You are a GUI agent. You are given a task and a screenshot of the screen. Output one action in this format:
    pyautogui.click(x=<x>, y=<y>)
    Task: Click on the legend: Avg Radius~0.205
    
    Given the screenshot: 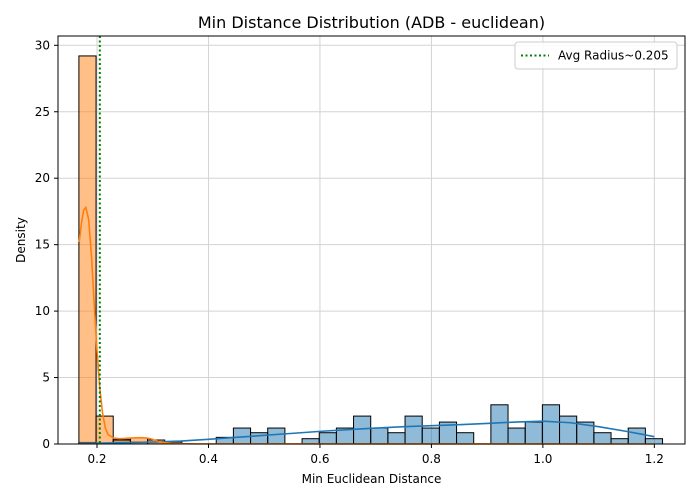 What is the action you would take?
    pyautogui.click(x=596, y=55)
    